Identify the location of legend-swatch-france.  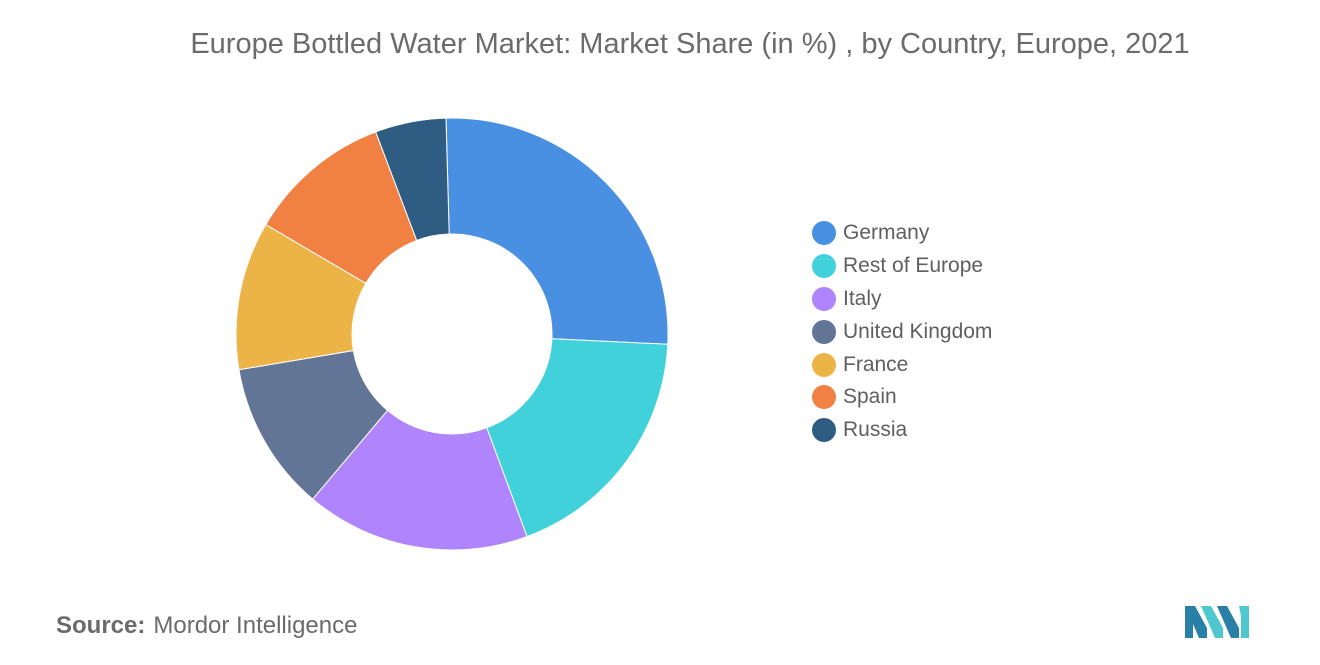
(824, 364).